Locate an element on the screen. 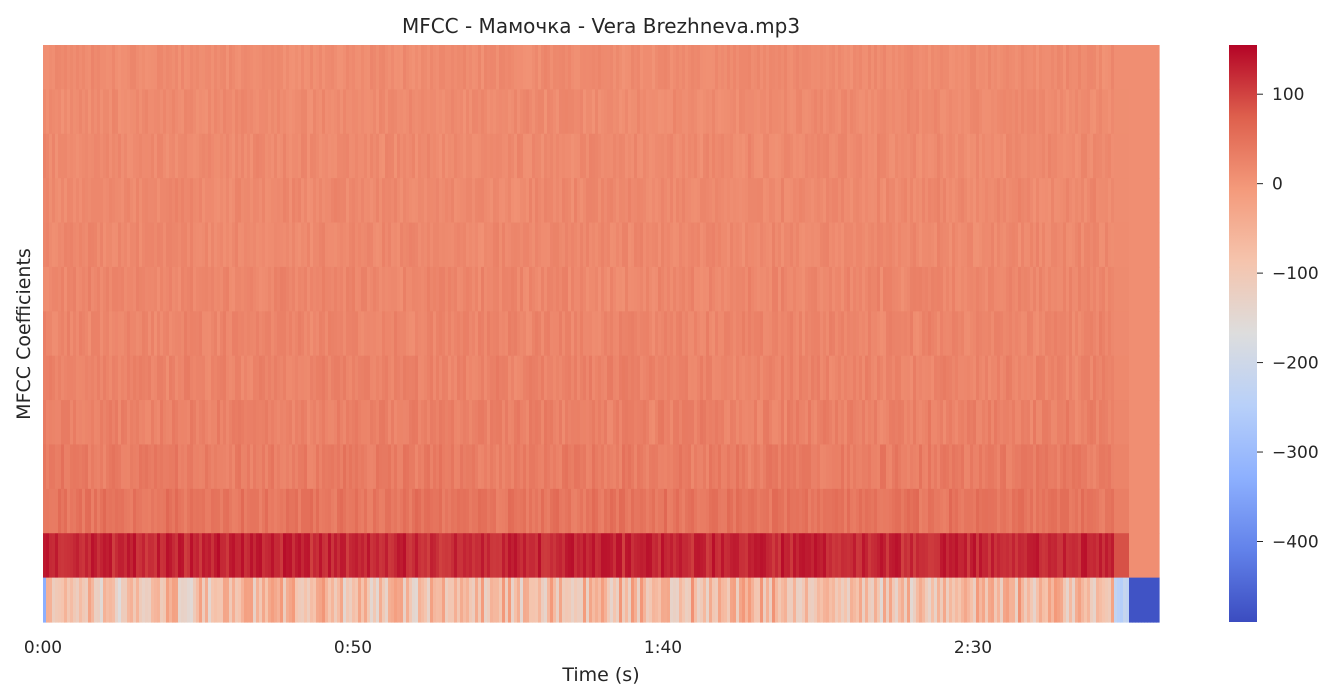 Image resolution: width=1334 pixels, height=699 pixels. x-tick-label: 1:40 is located at coordinates (663, 648).